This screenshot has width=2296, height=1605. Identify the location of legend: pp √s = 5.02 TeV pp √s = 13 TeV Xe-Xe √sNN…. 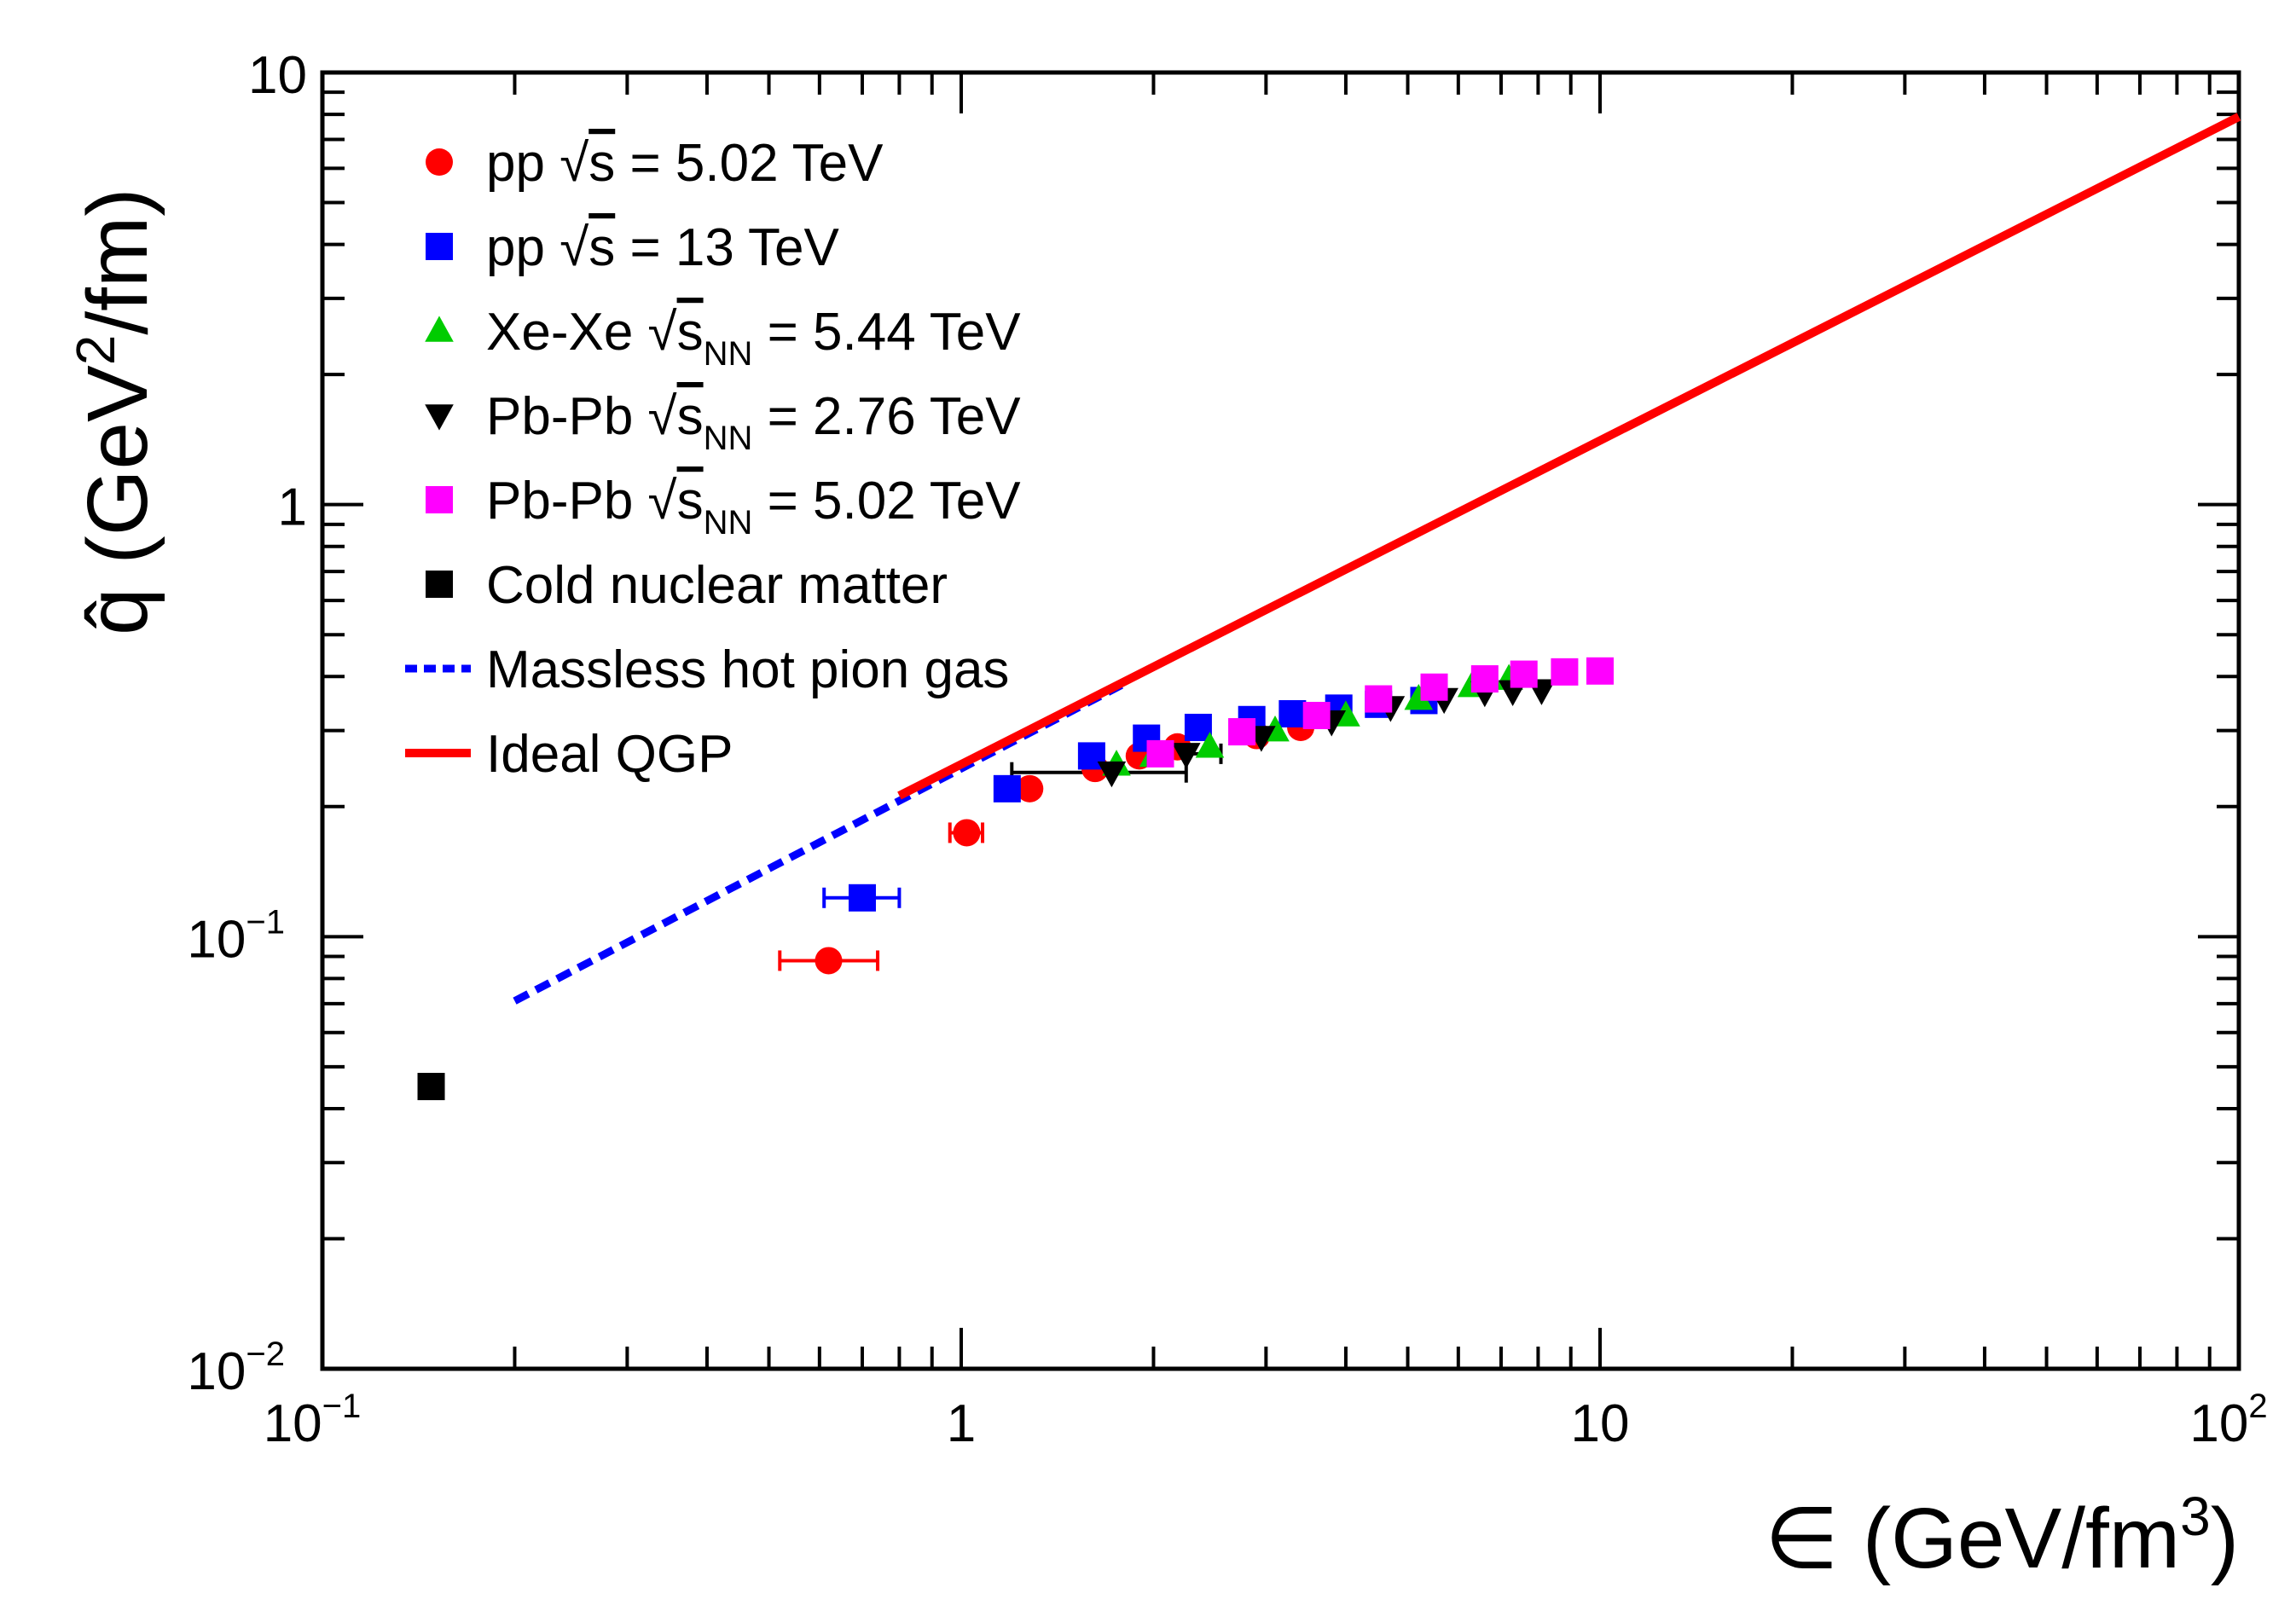
(713, 459).